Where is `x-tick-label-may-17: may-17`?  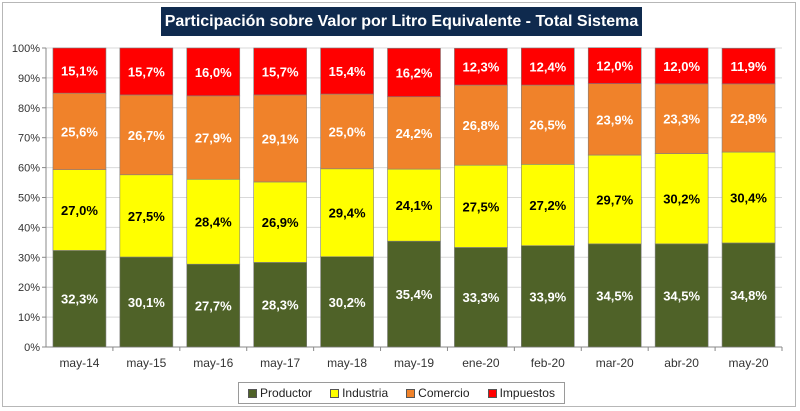 x-tick-label-may-17: may-17 is located at coordinates (280, 363).